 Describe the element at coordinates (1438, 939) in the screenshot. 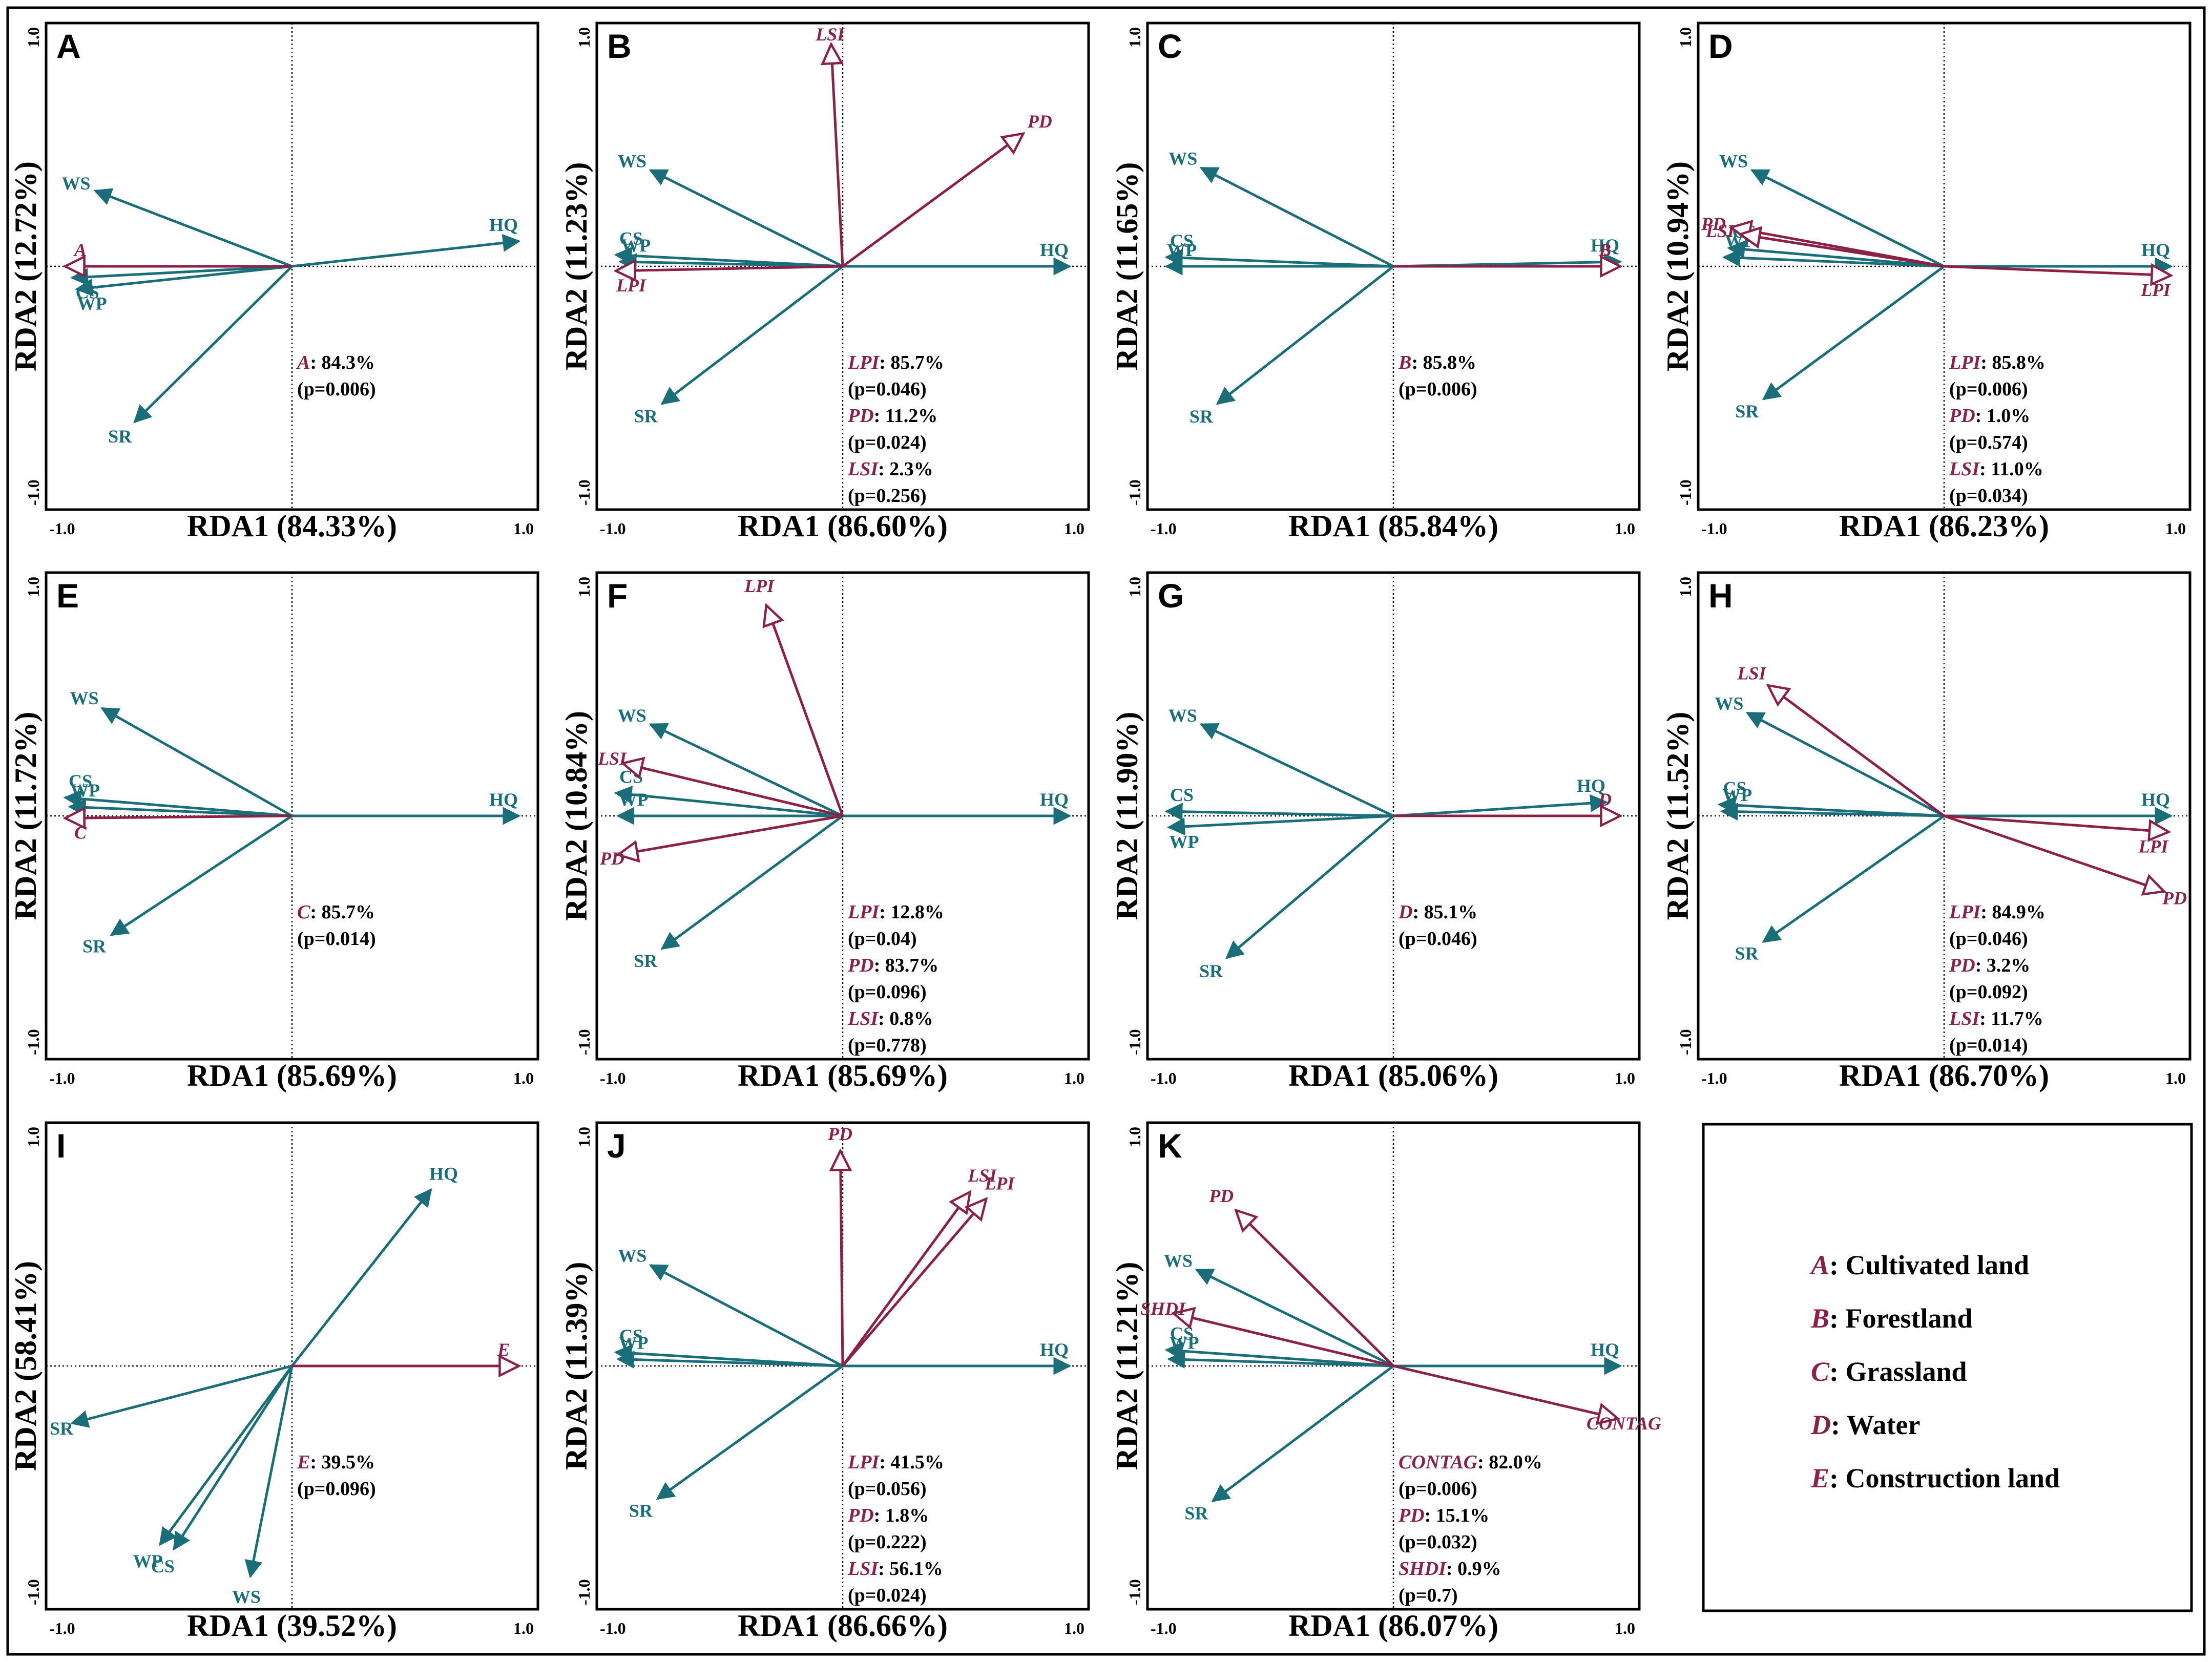

I see `stat-pvalue: (p=0.046)` at that location.